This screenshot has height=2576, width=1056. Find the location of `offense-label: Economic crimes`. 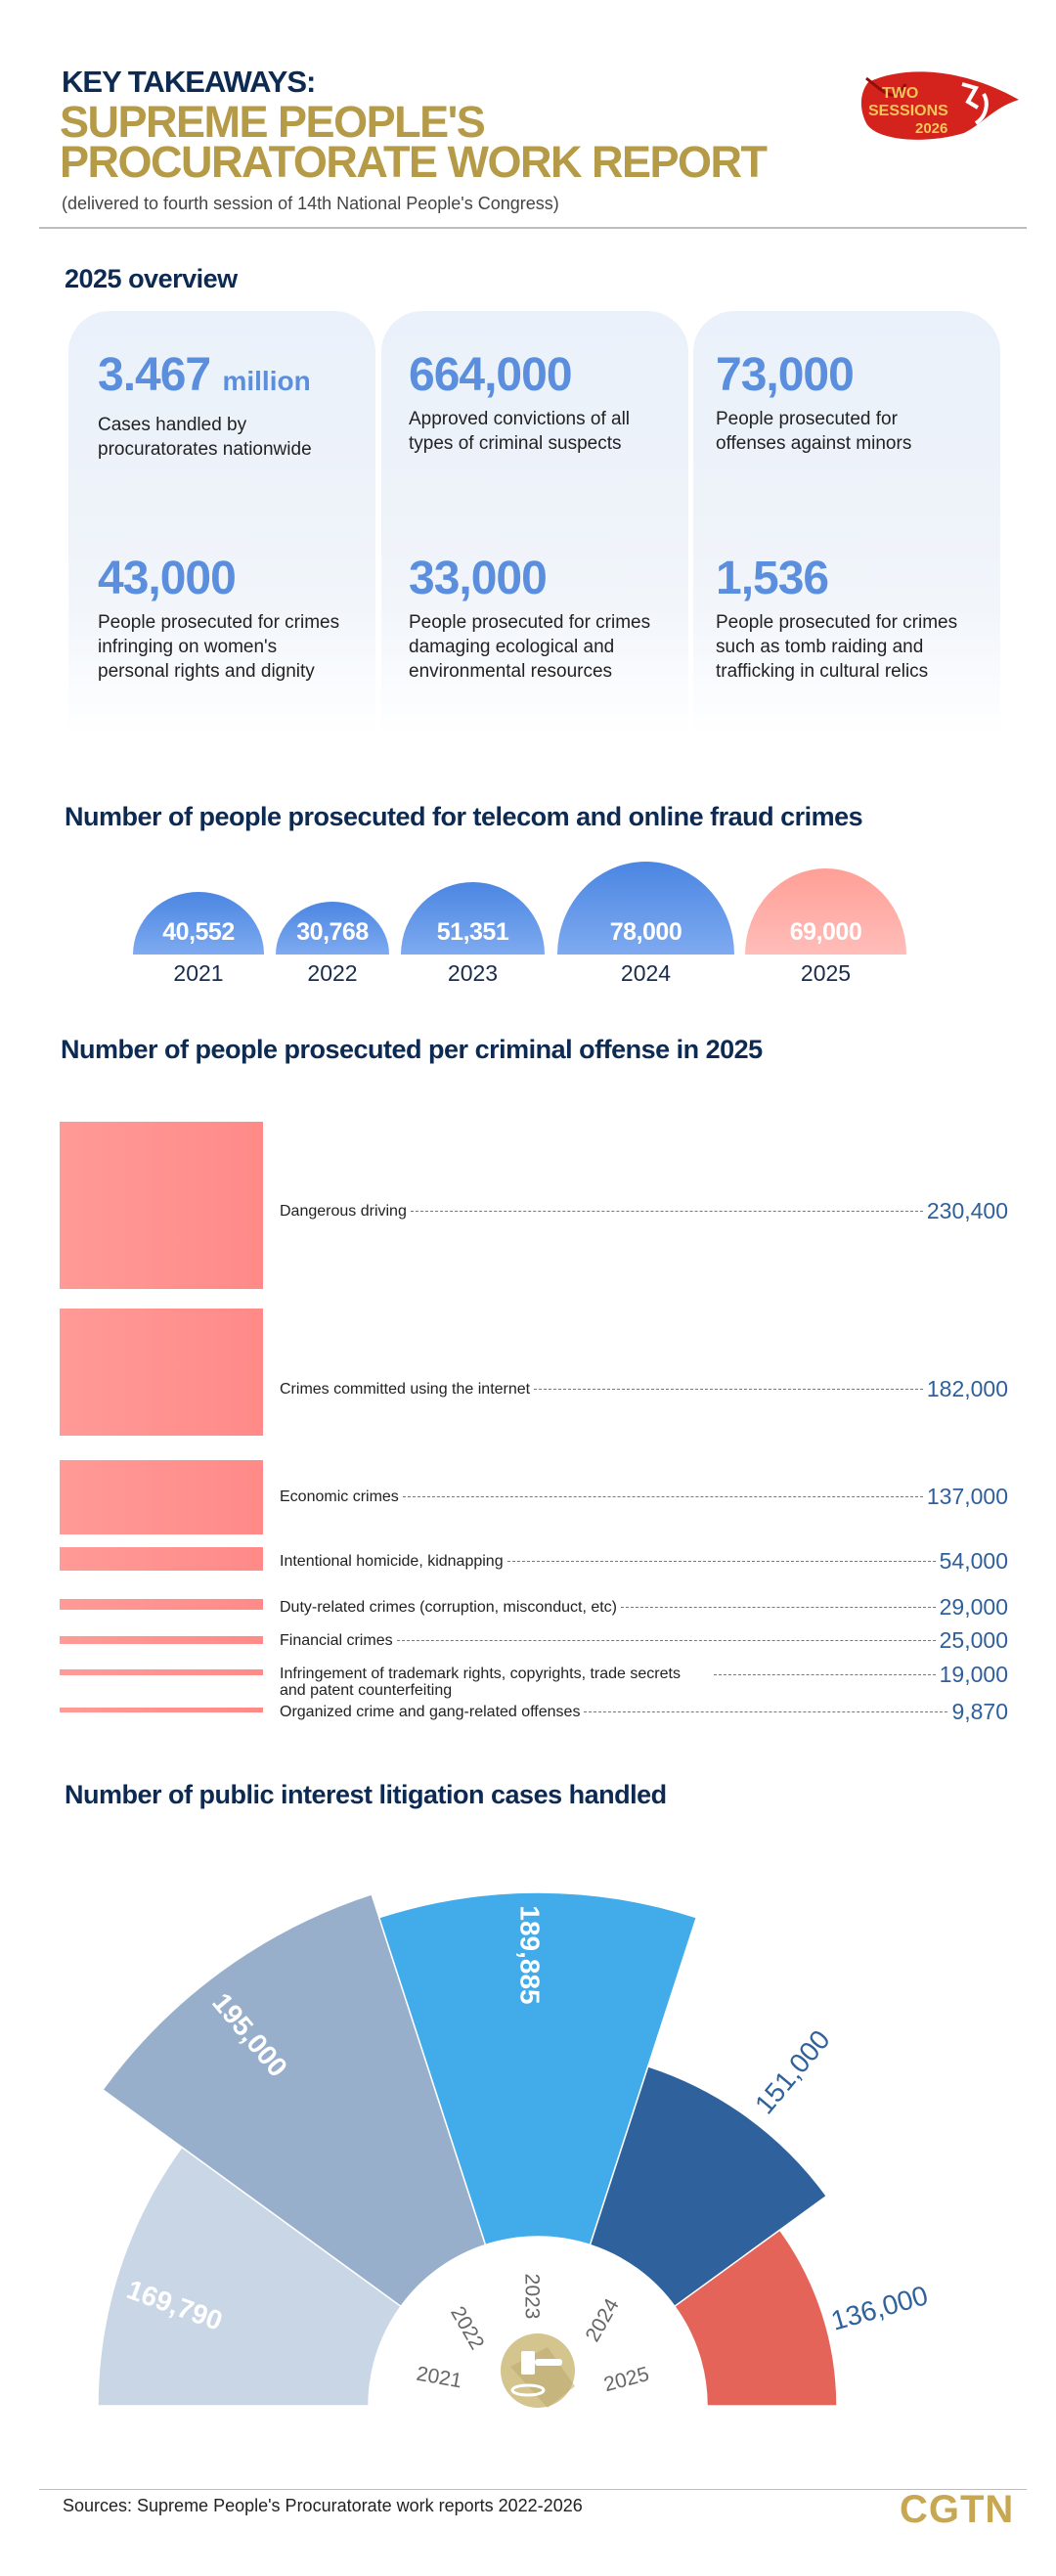

offense-label: Economic crimes is located at coordinates (339, 1496).